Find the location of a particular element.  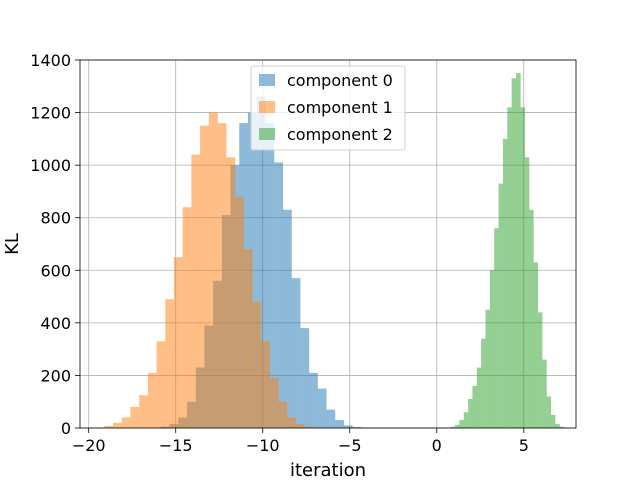

y-tick-label: 1000 is located at coordinates (50, 165).